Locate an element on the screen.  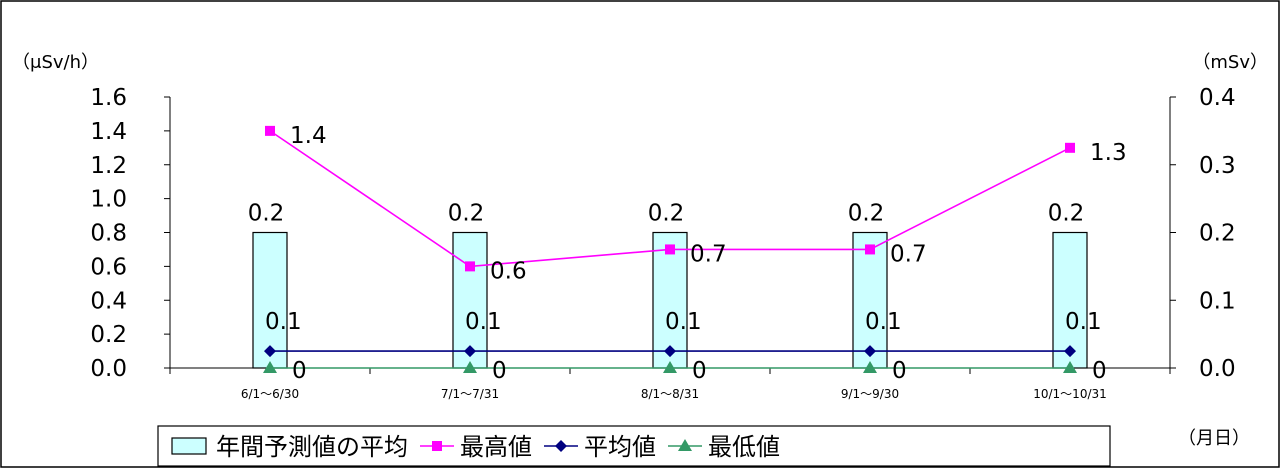
x-tick-label: 8/1～8/31 is located at coordinates (670, 394).